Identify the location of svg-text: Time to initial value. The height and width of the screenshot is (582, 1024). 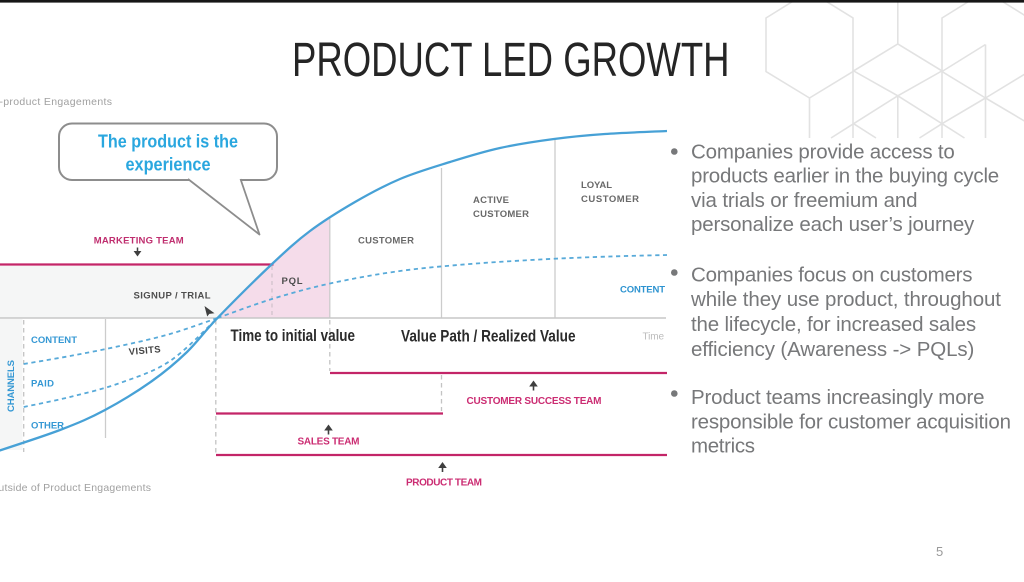
(293, 336).